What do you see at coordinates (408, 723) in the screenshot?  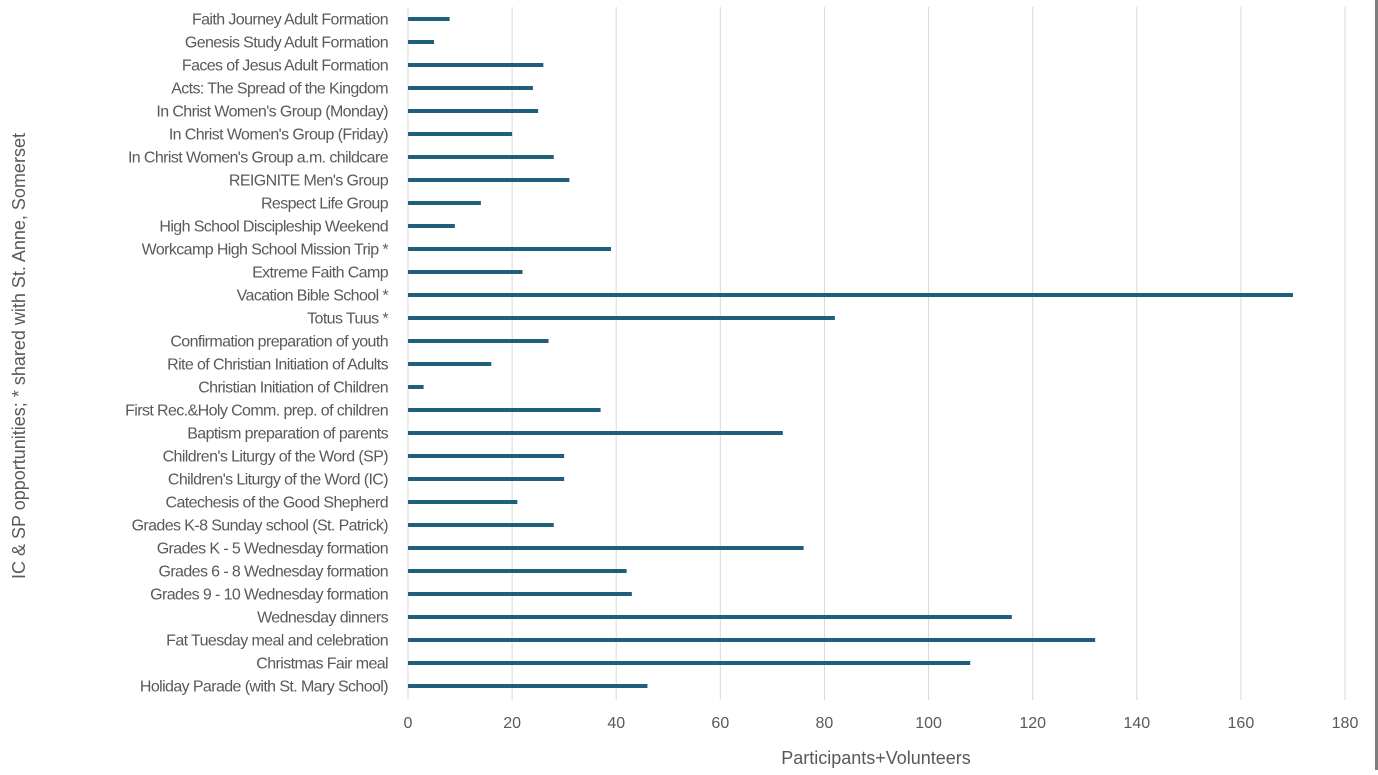 I see `x-tick-label: 0` at bounding box center [408, 723].